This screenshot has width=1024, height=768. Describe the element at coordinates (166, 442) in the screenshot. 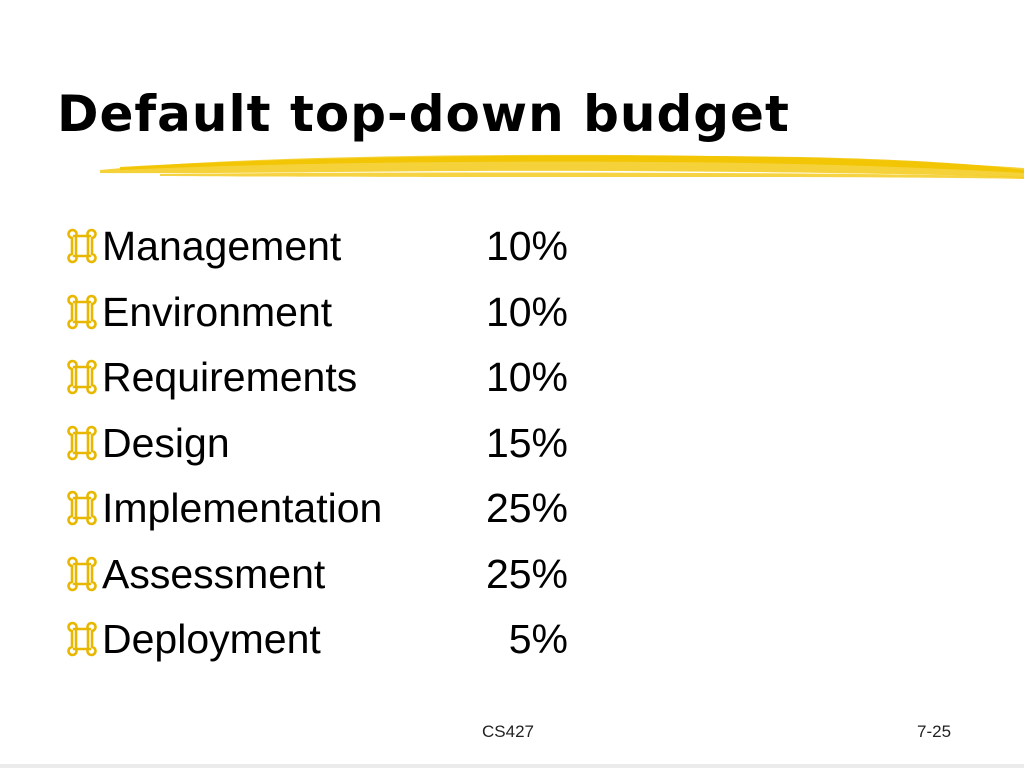

I see `item-label: Design` at that location.